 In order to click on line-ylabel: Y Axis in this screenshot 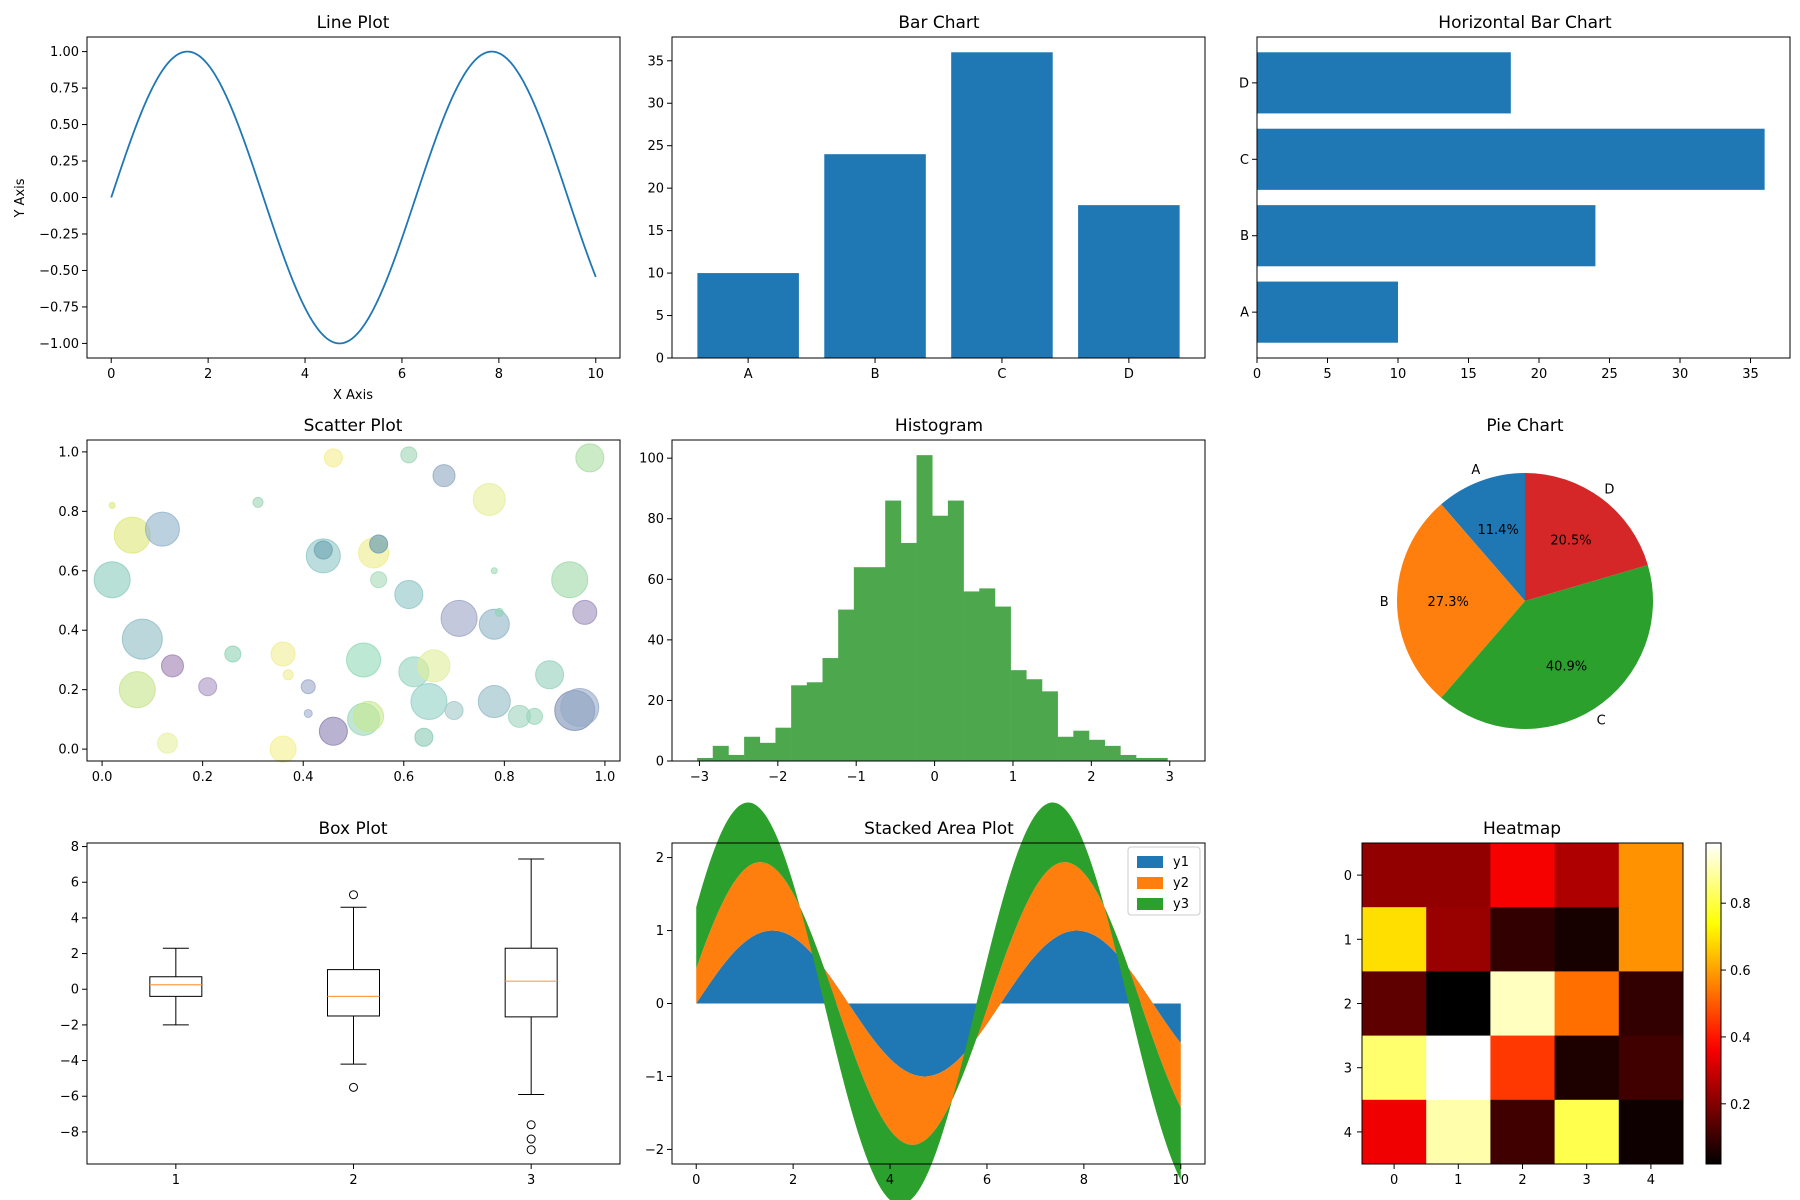, I will do `click(20, 198)`.